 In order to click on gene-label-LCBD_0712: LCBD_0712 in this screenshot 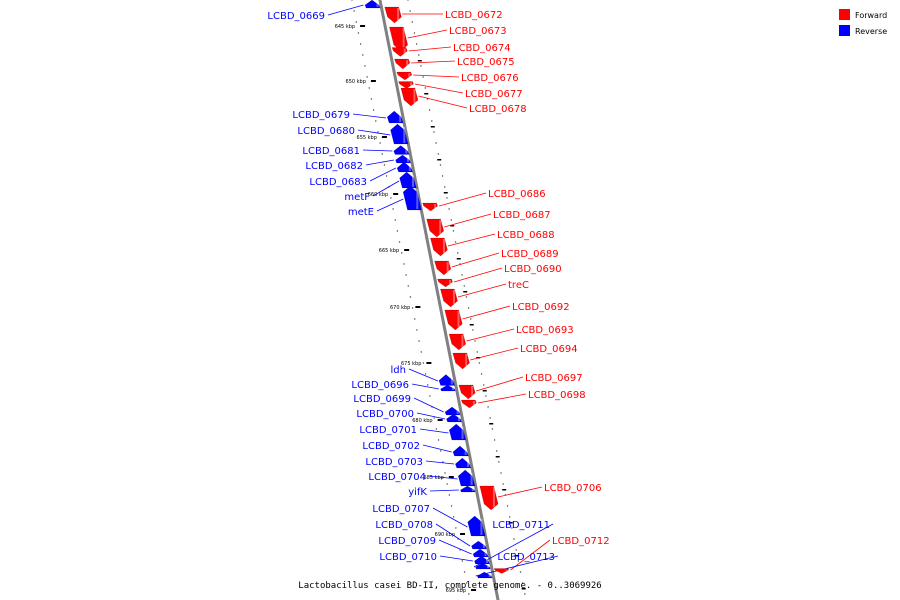, I will do `click(581, 541)`.